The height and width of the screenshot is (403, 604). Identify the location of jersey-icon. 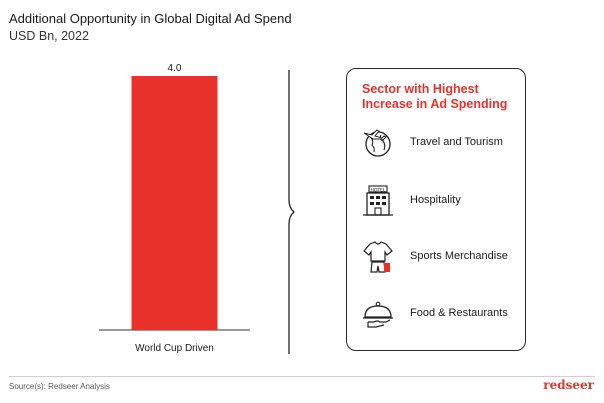
(378, 257).